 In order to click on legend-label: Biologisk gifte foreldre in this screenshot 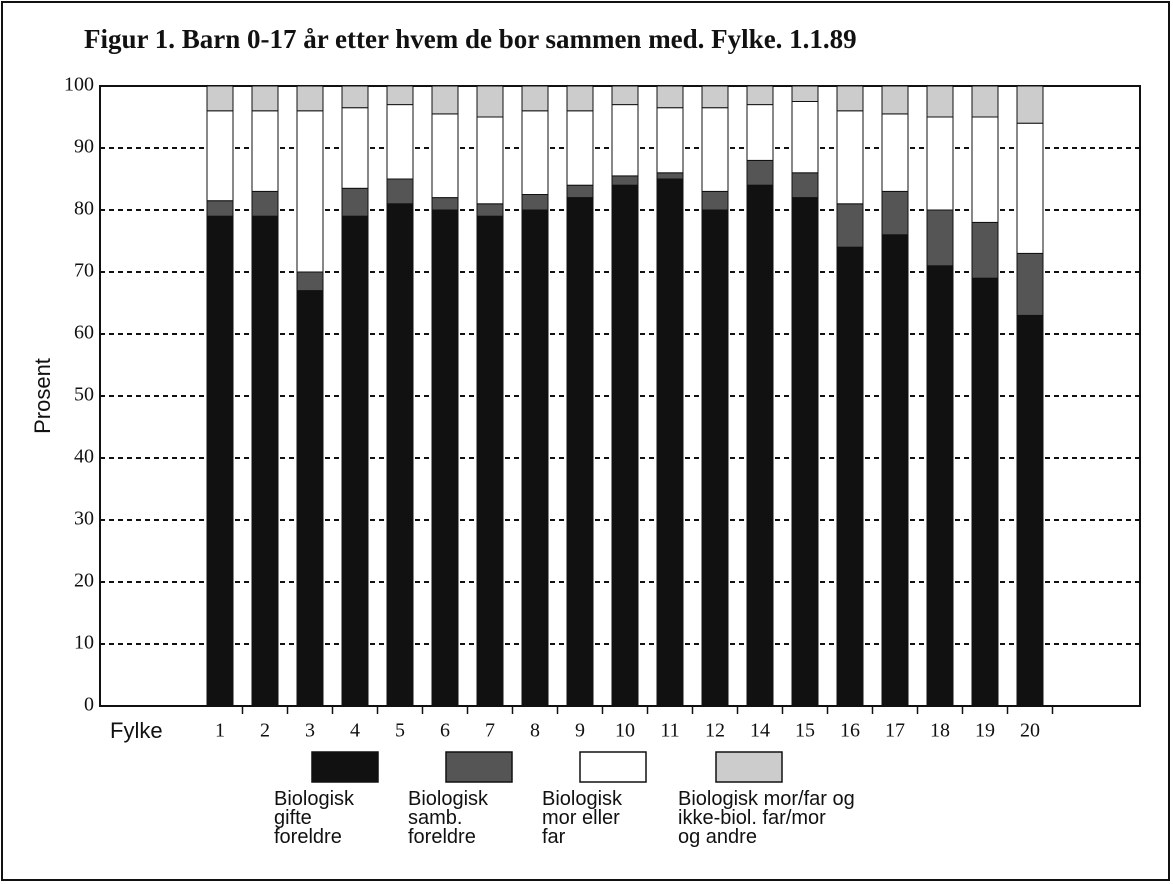, I will do `click(314, 818)`.